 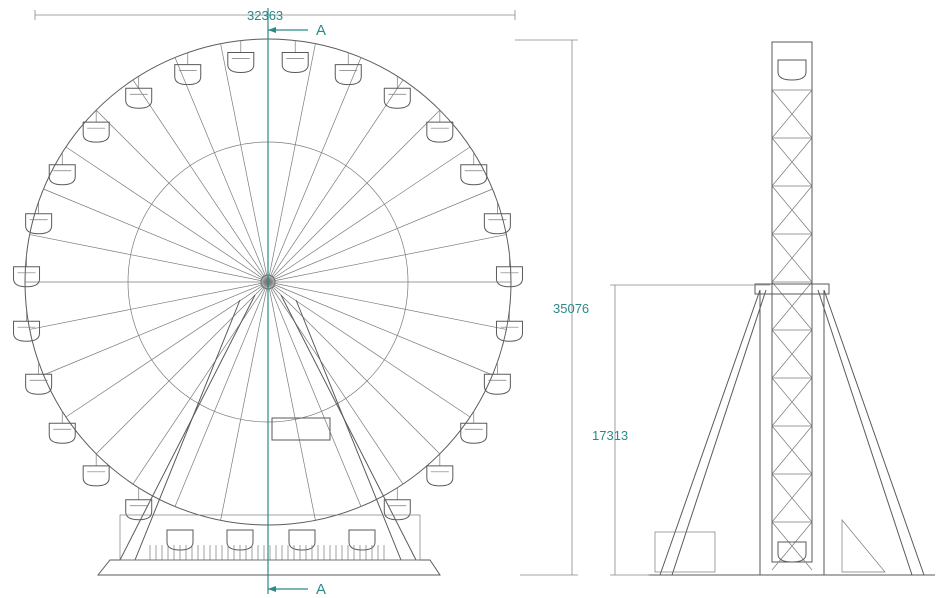 What do you see at coordinates (268, 567) in the screenshot?
I see `platform` at bounding box center [268, 567].